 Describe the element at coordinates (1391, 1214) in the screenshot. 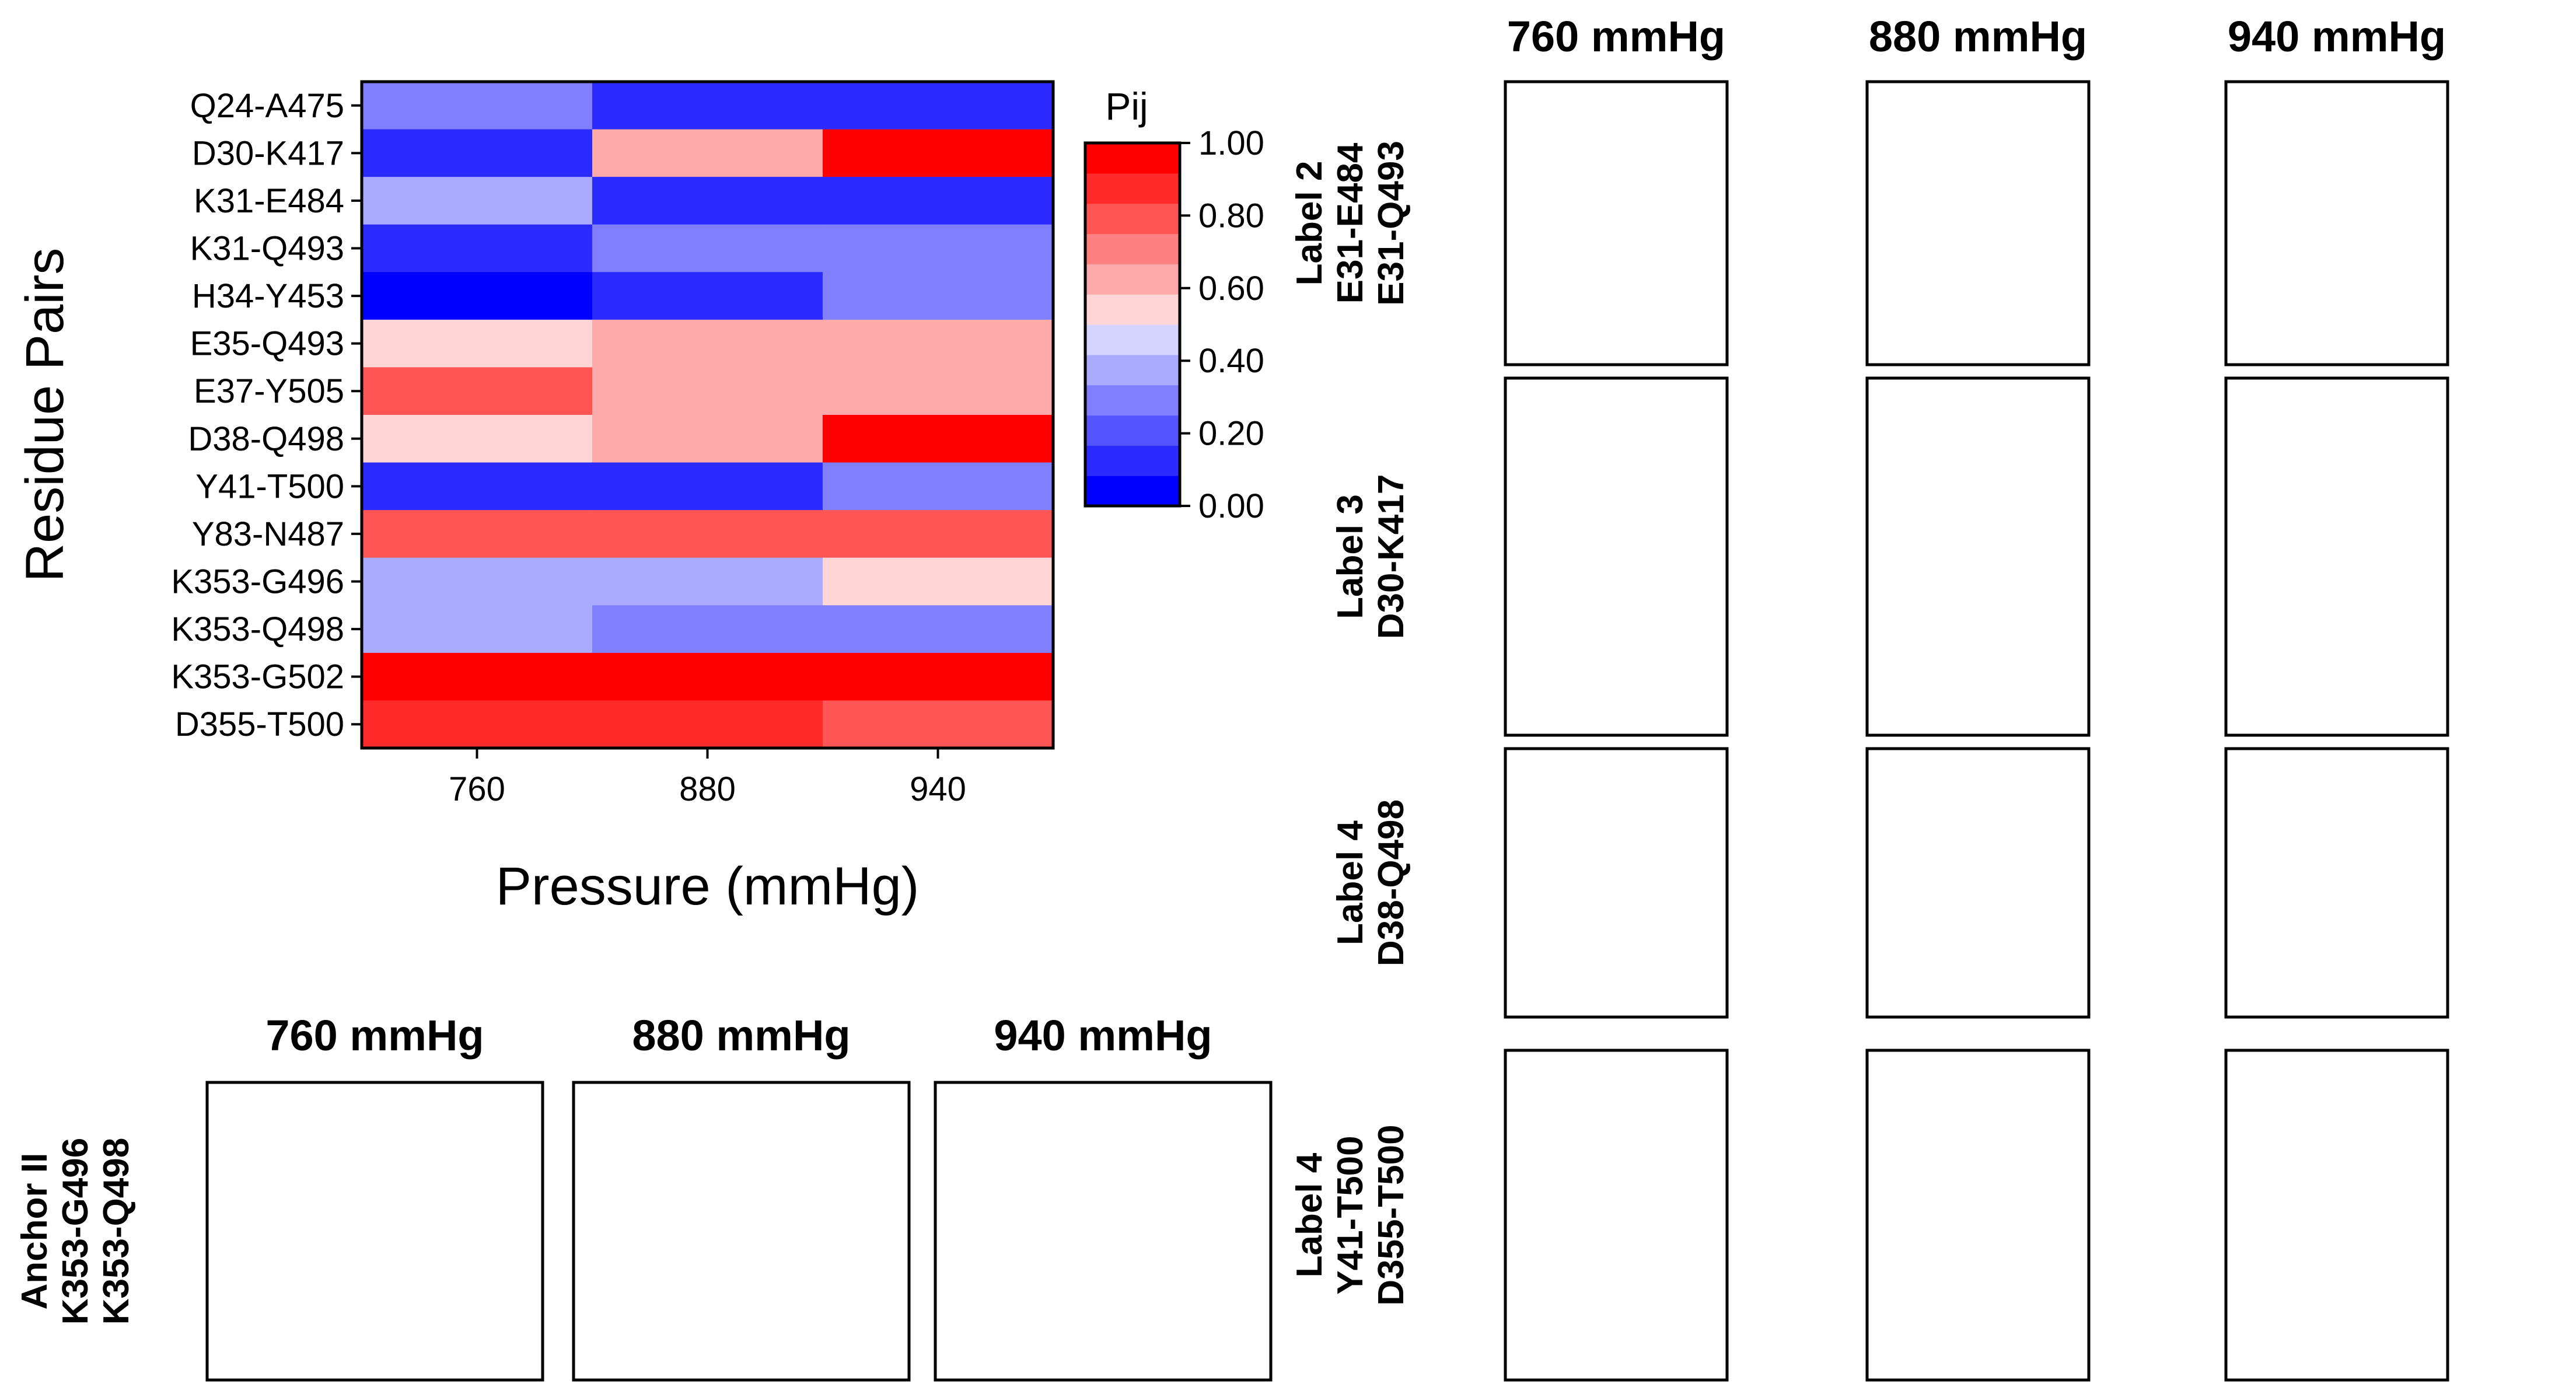

I see `row-pair-label: D355-T500` at that location.